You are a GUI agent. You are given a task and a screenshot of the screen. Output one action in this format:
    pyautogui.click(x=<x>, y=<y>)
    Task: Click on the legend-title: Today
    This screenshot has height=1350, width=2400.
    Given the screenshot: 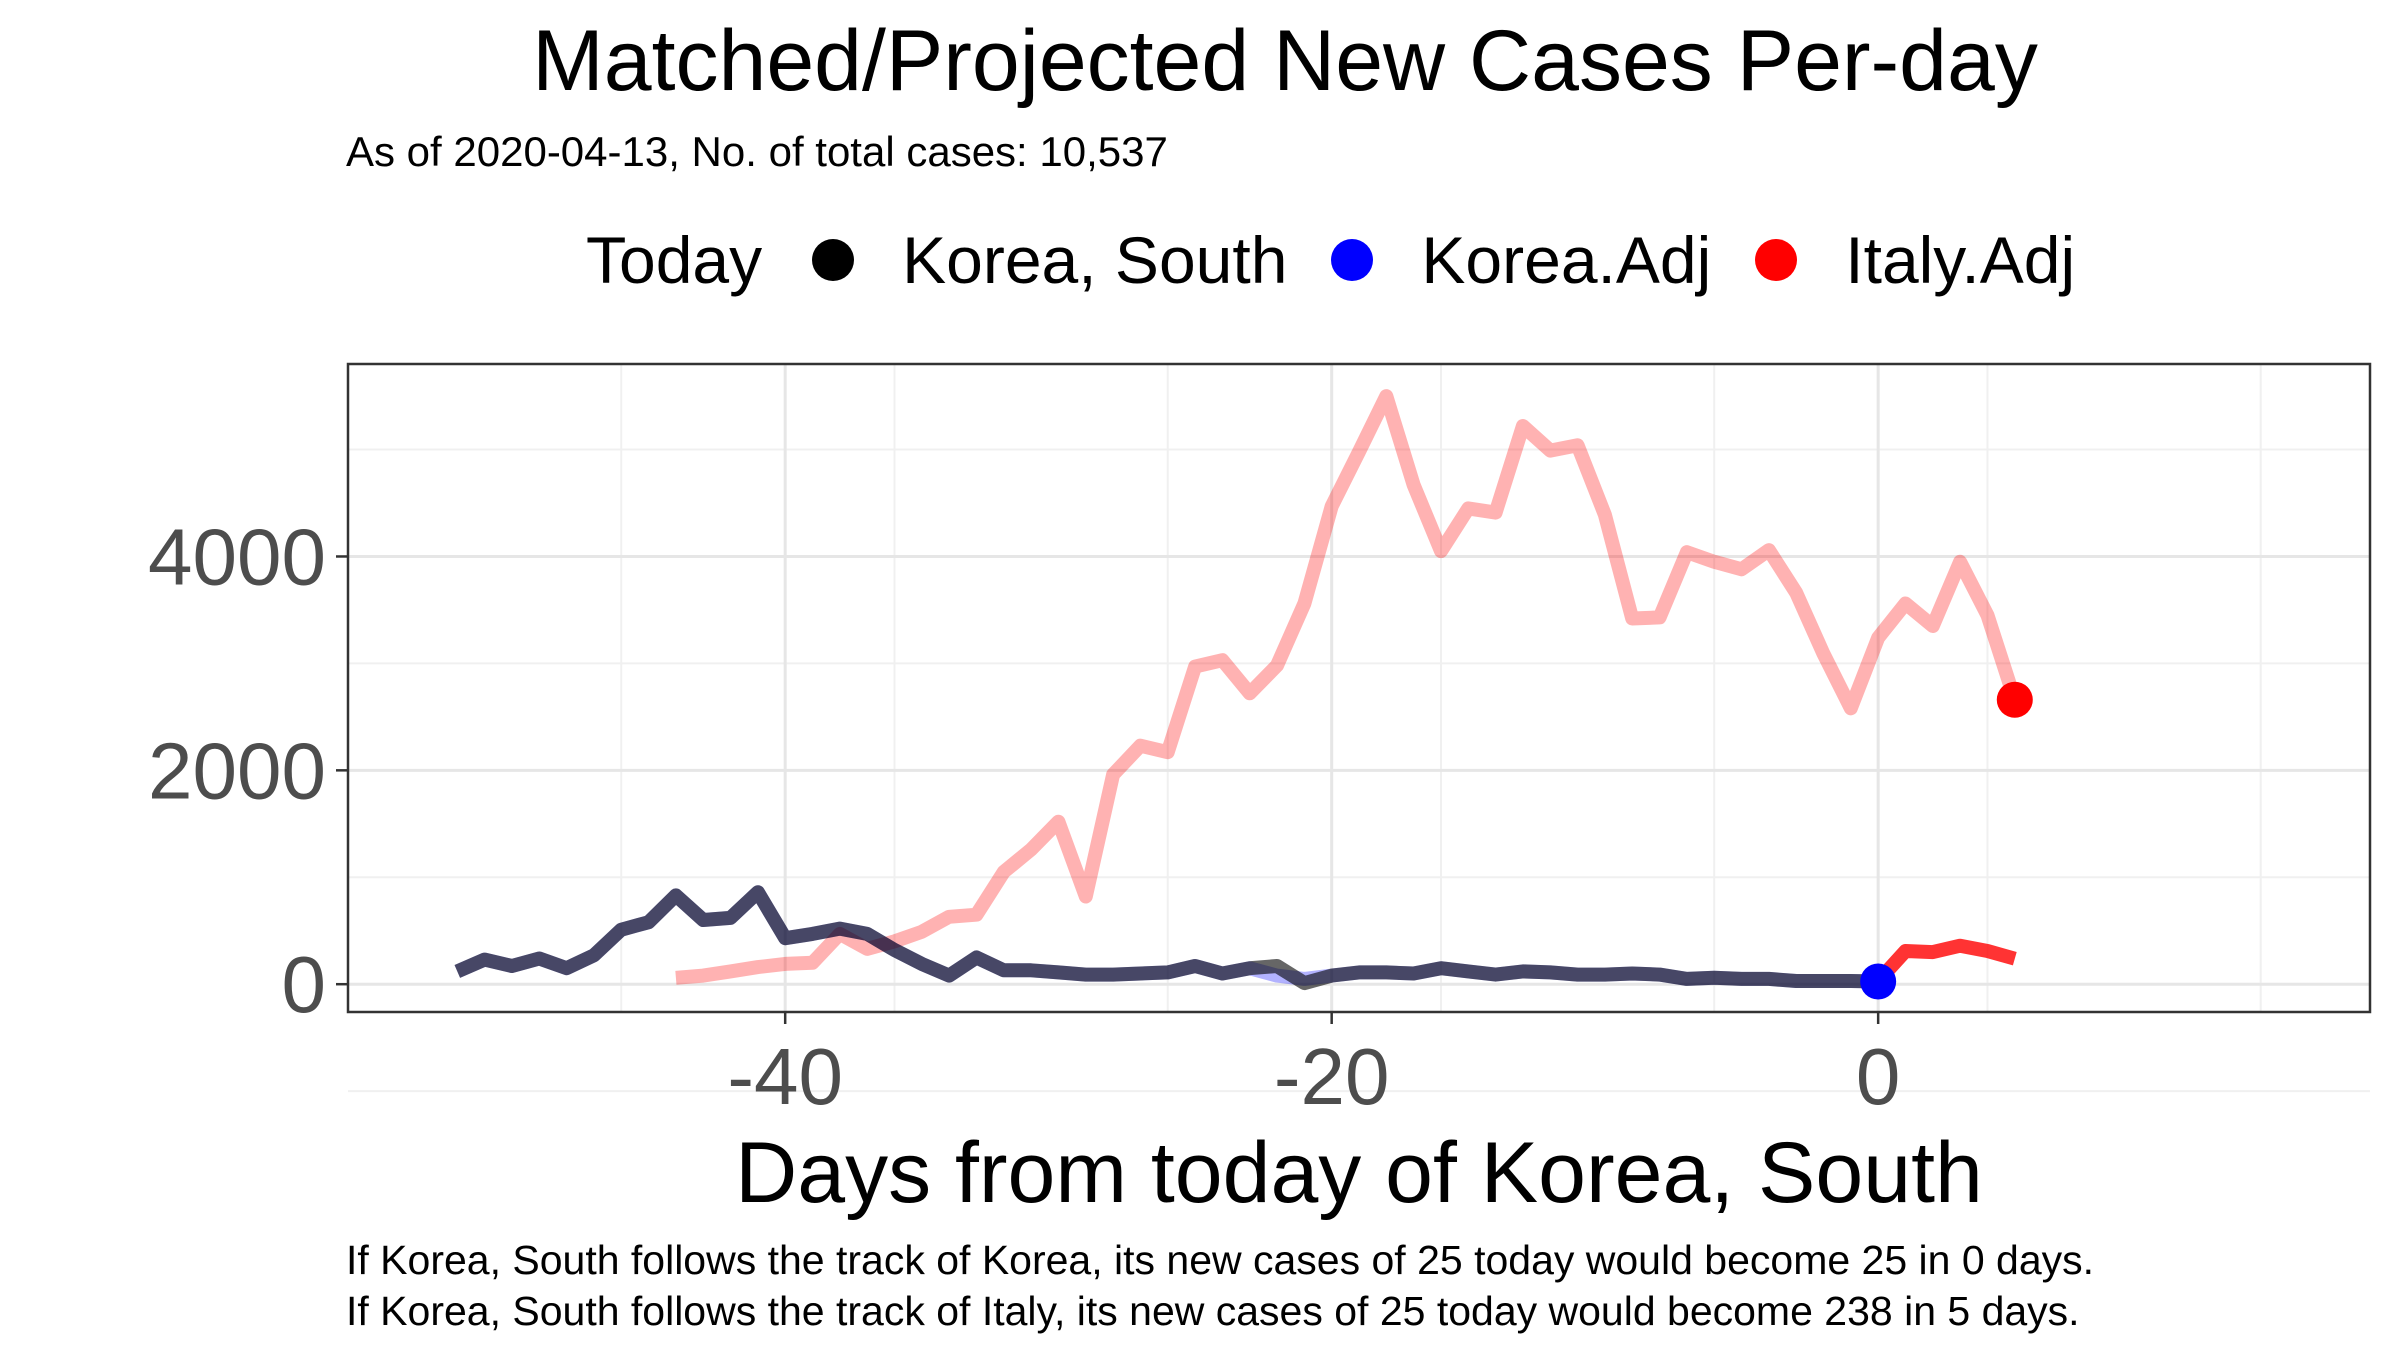 What is the action you would take?
    pyautogui.click(x=674, y=260)
    